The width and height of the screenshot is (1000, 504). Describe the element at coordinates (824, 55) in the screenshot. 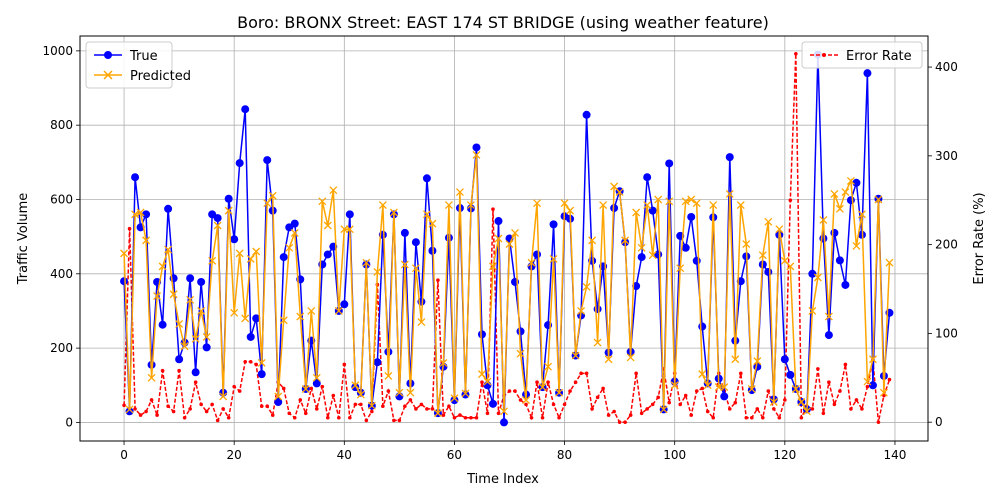

I see `legend-error-marker` at that location.